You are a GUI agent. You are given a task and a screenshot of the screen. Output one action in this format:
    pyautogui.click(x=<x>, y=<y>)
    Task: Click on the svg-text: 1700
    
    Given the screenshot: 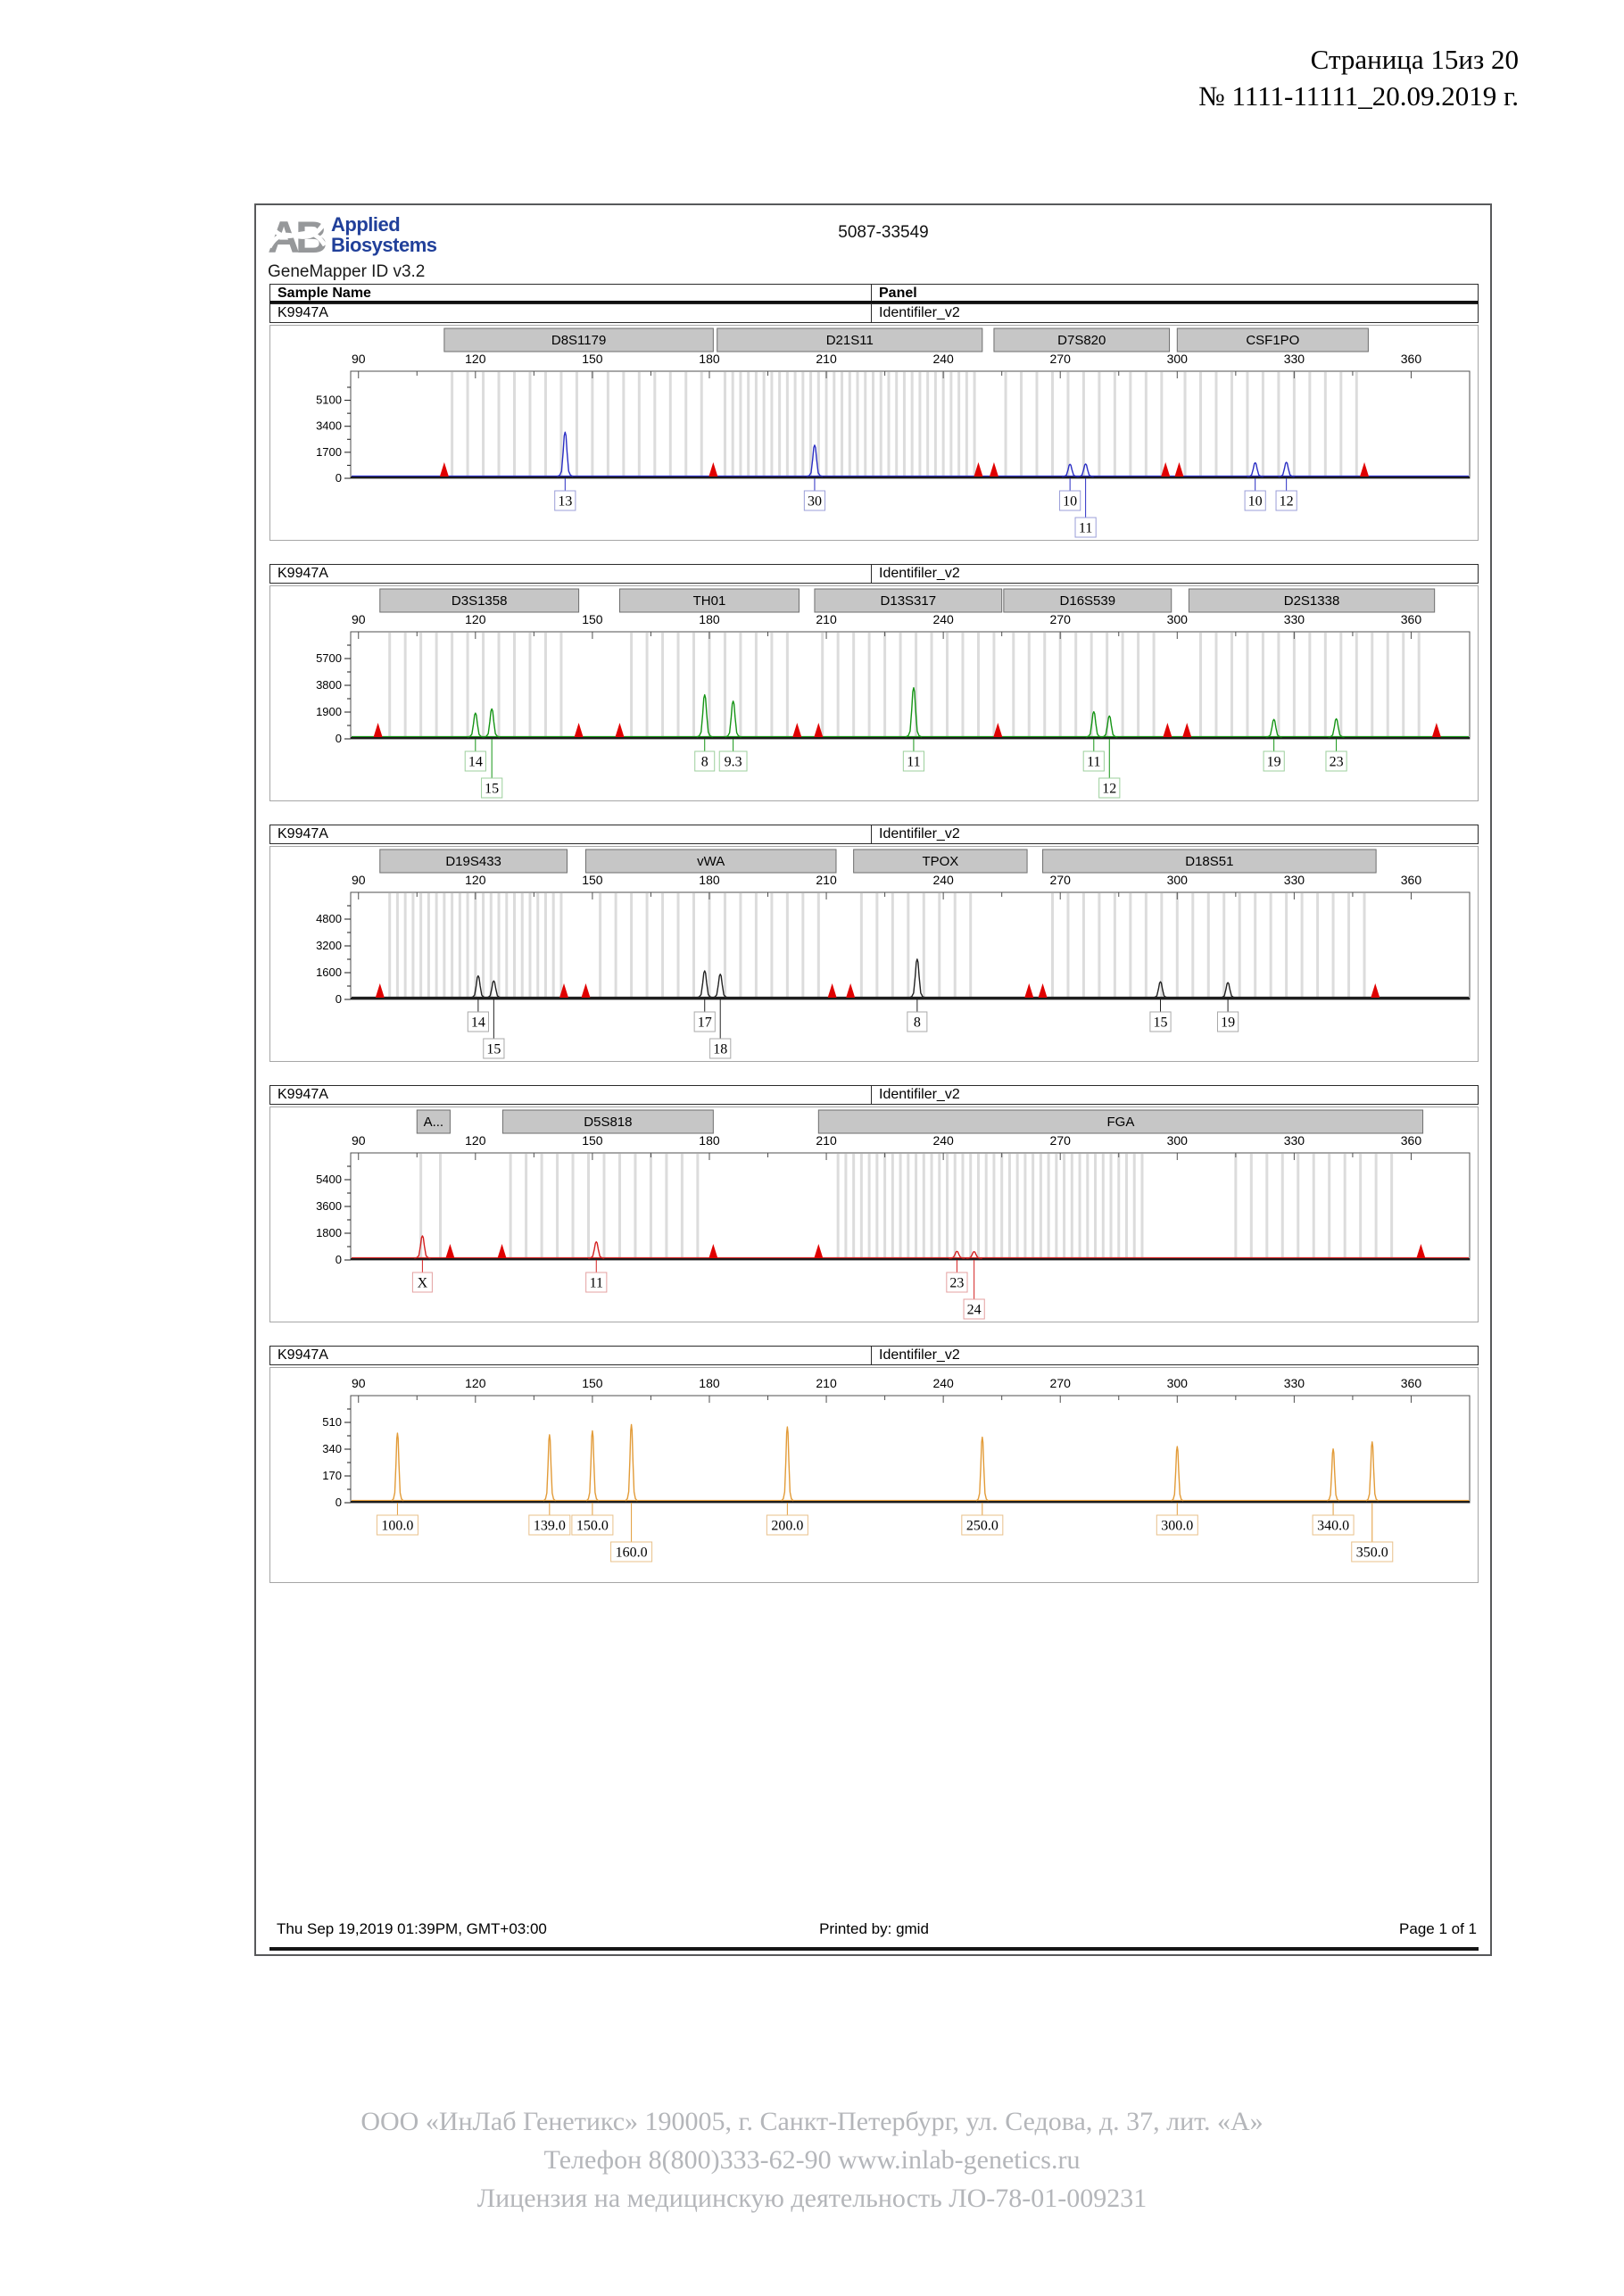 What is the action you would take?
    pyautogui.click(x=329, y=452)
    